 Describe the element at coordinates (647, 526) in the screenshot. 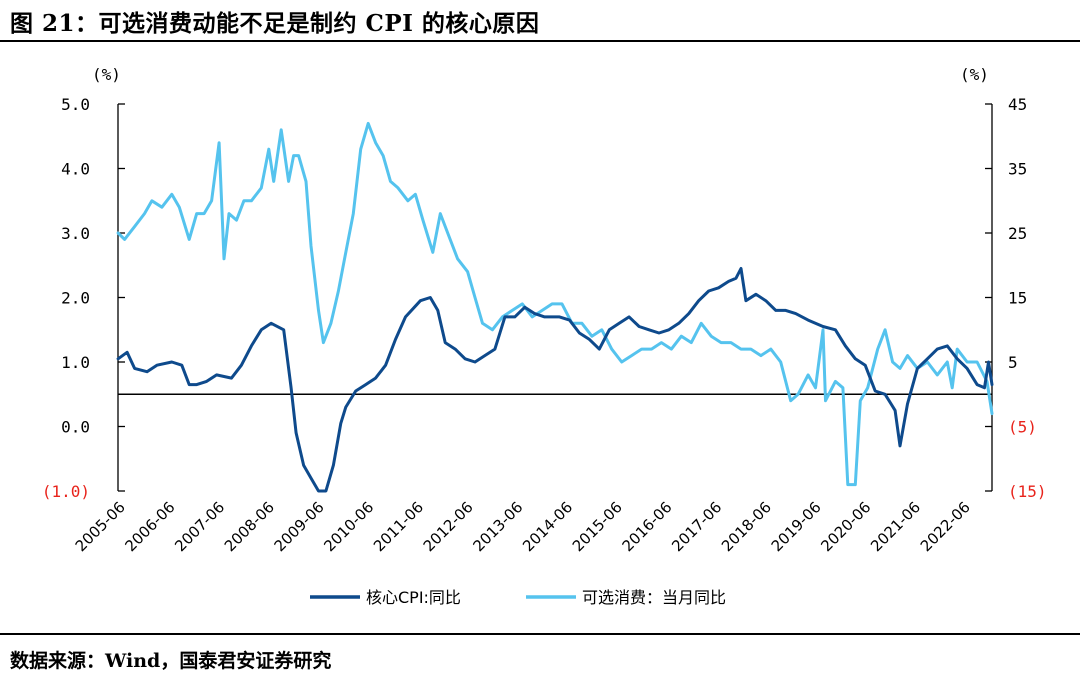

I see `x-tick-label: 2016-06` at that location.